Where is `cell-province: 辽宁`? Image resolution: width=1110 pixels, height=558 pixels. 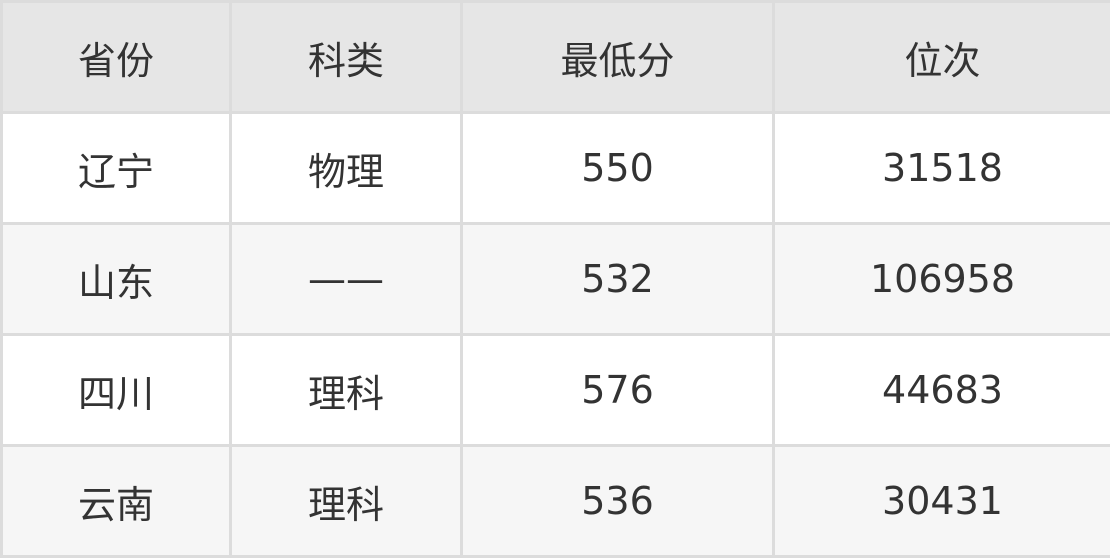
cell-province: 辽宁 is located at coordinates (116, 168).